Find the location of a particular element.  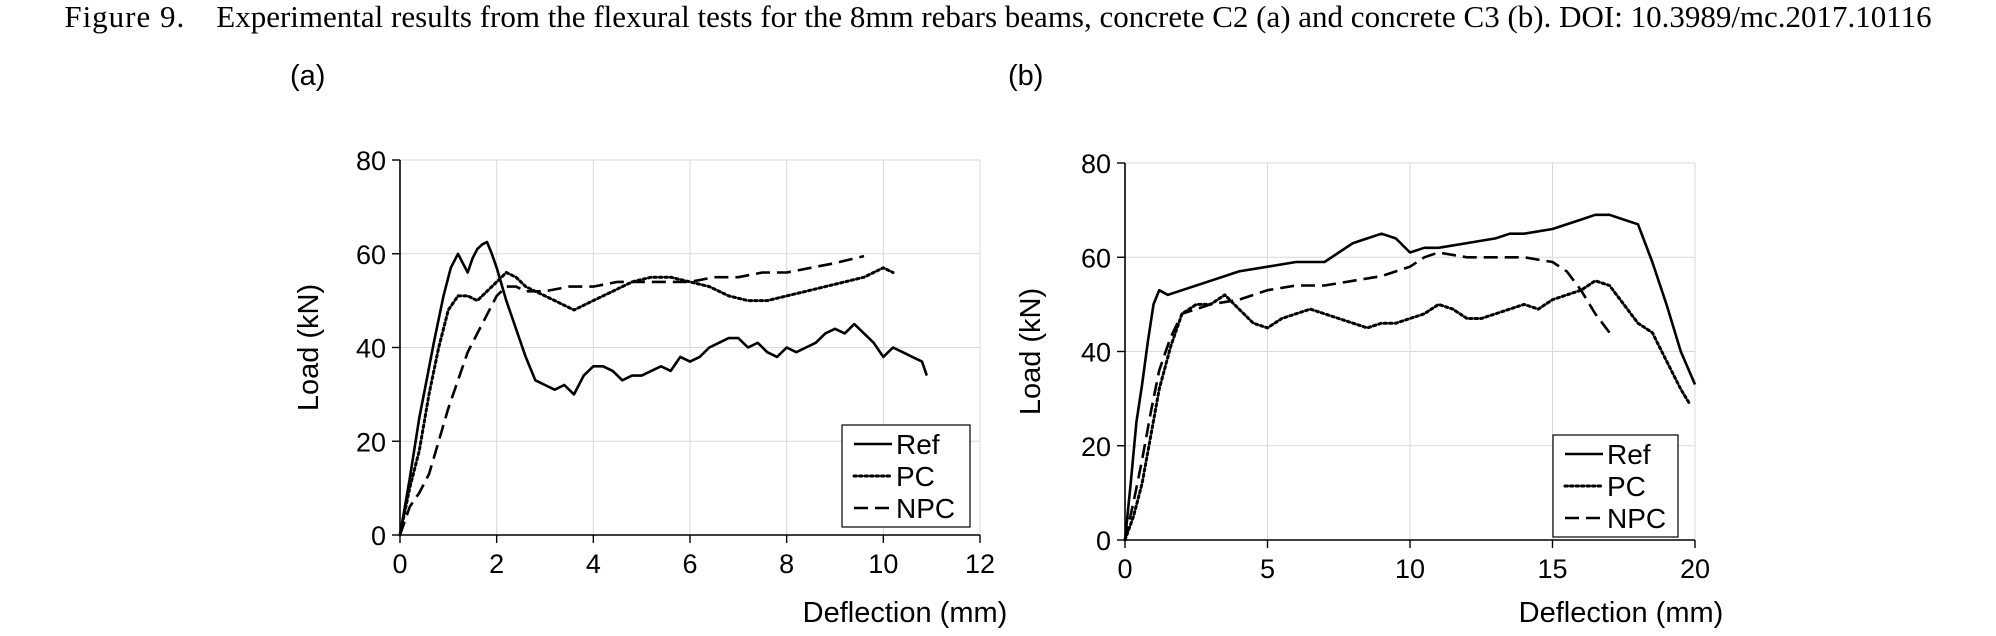

x-tick-label: 12 is located at coordinates (980, 564).